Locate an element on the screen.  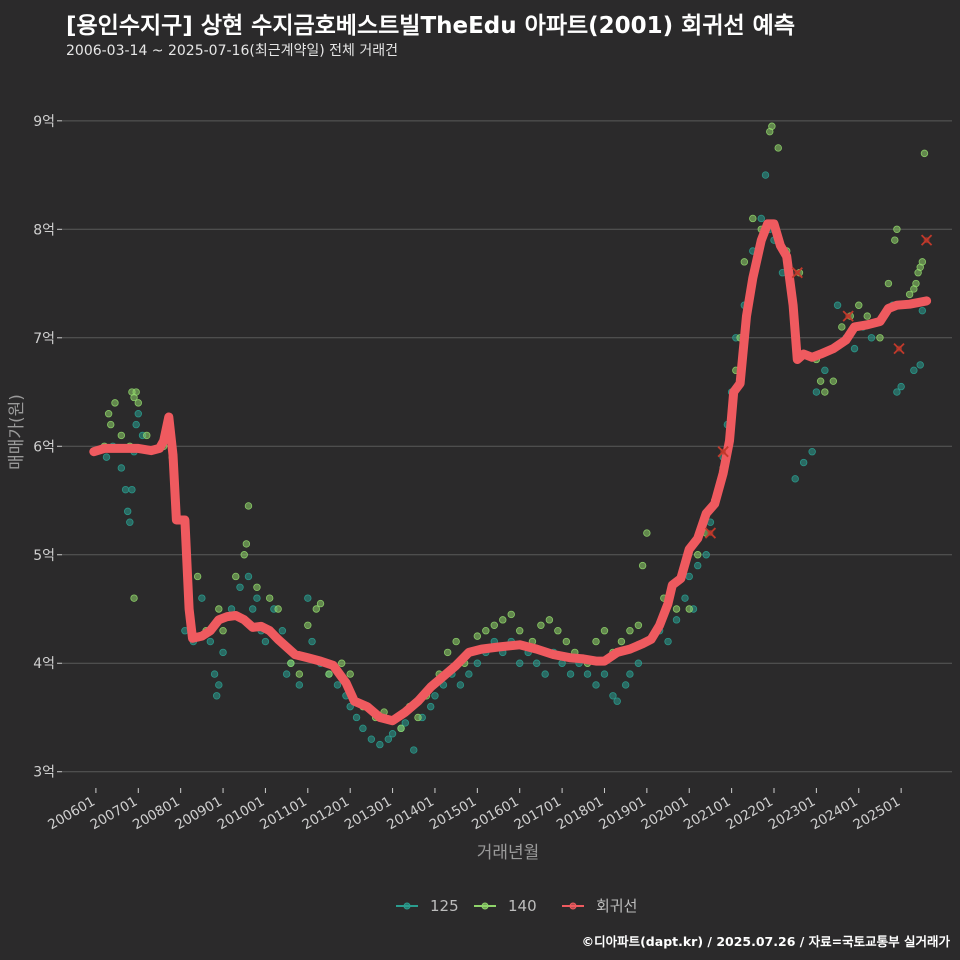
x-tick-label: 200801 is located at coordinates (156, 814).